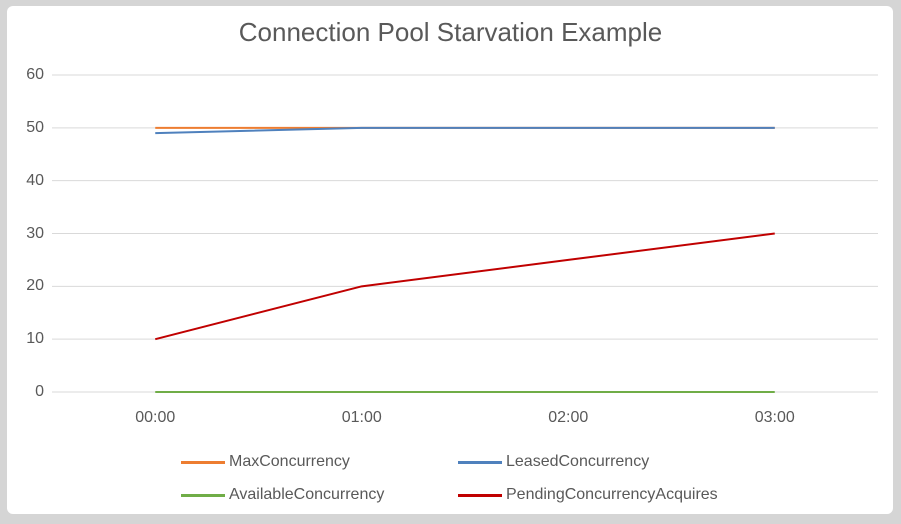  What do you see at coordinates (155, 417) in the screenshot?
I see `x-tick-label: 00:00` at bounding box center [155, 417].